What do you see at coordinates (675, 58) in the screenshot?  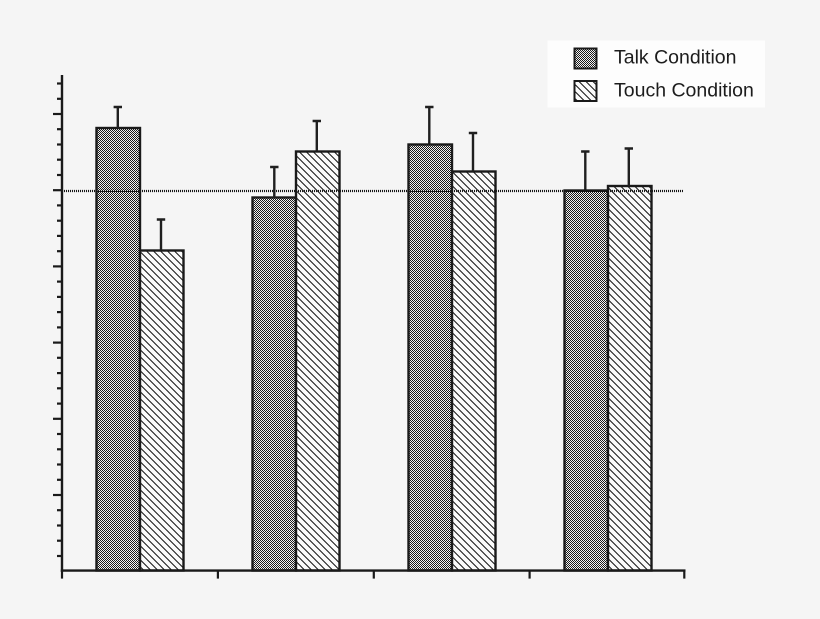 I see `svg-text: Talk Condition` at bounding box center [675, 58].